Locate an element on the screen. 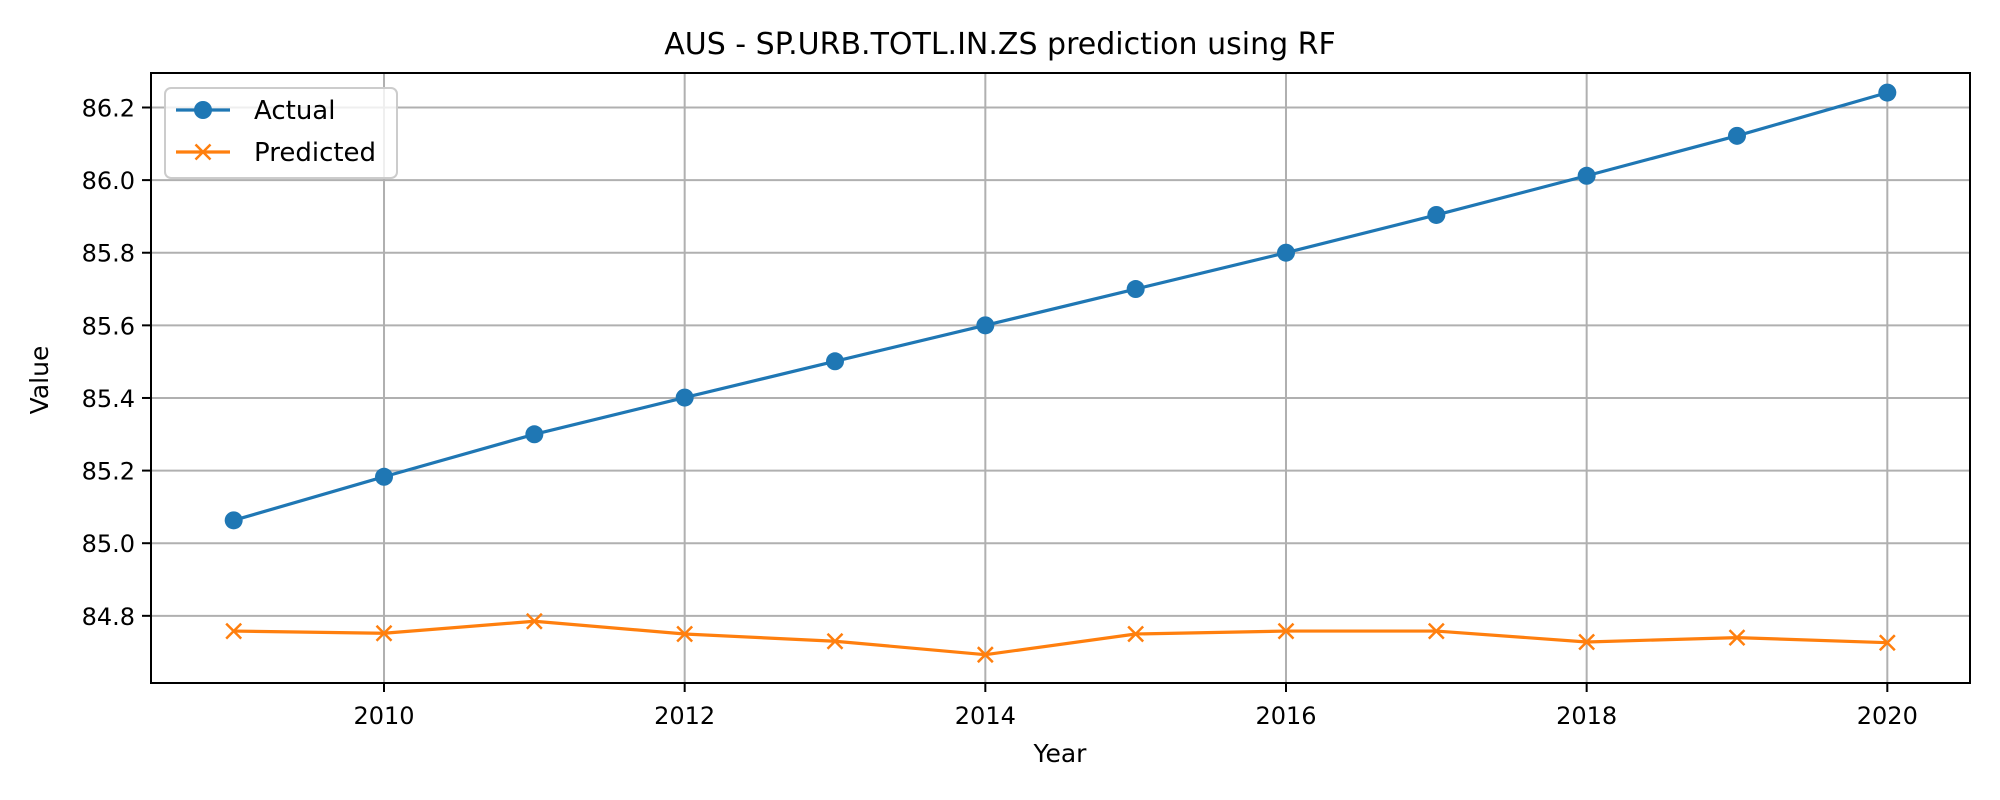 This screenshot has height=800, width=2000. legend-item-predicted: Predicted is located at coordinates (276, 153).